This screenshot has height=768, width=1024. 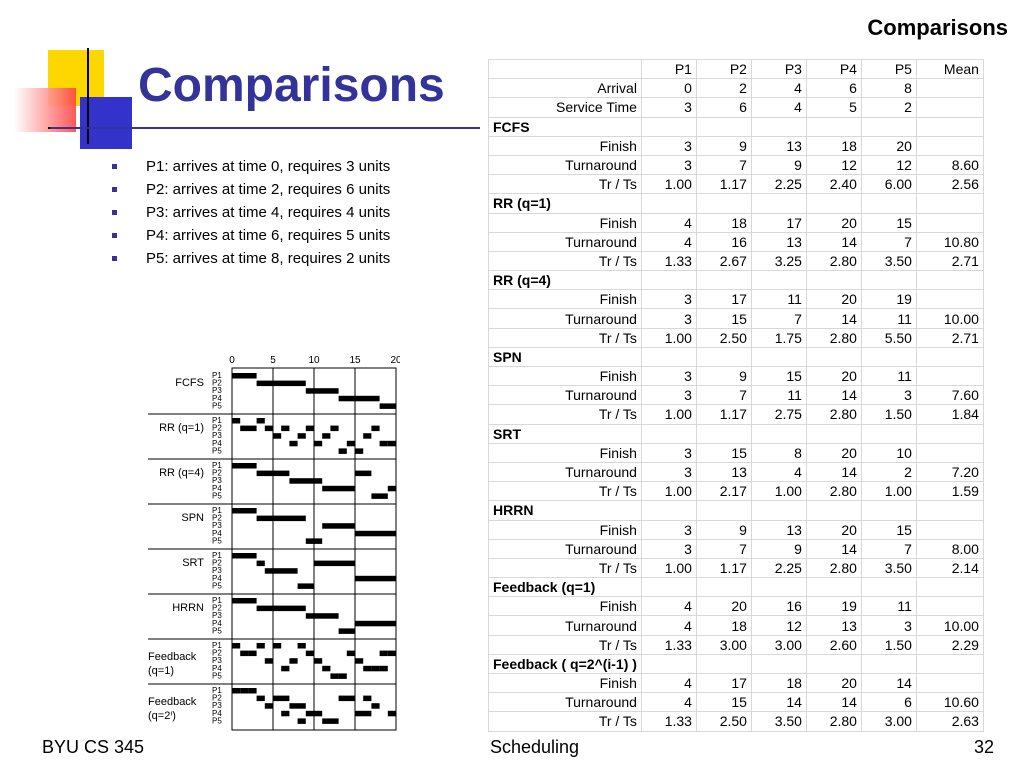 What do you see at coordinates (736, 184) in the screenshot?
I see `table-row: Tr / Ts 1.00 1.17 2.25 2.40 6.00 2.56` at bounding box center [736, 184].